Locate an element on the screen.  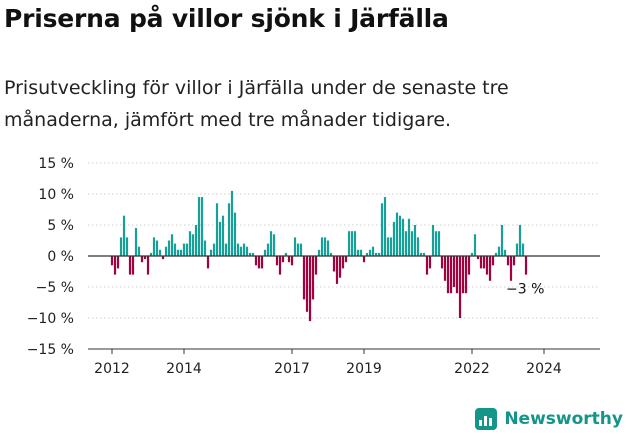
y-axis-ticks: 15 % 10 % 5 % 0 % −5 % −10 % −15 % is located at coordinates (50, 257).